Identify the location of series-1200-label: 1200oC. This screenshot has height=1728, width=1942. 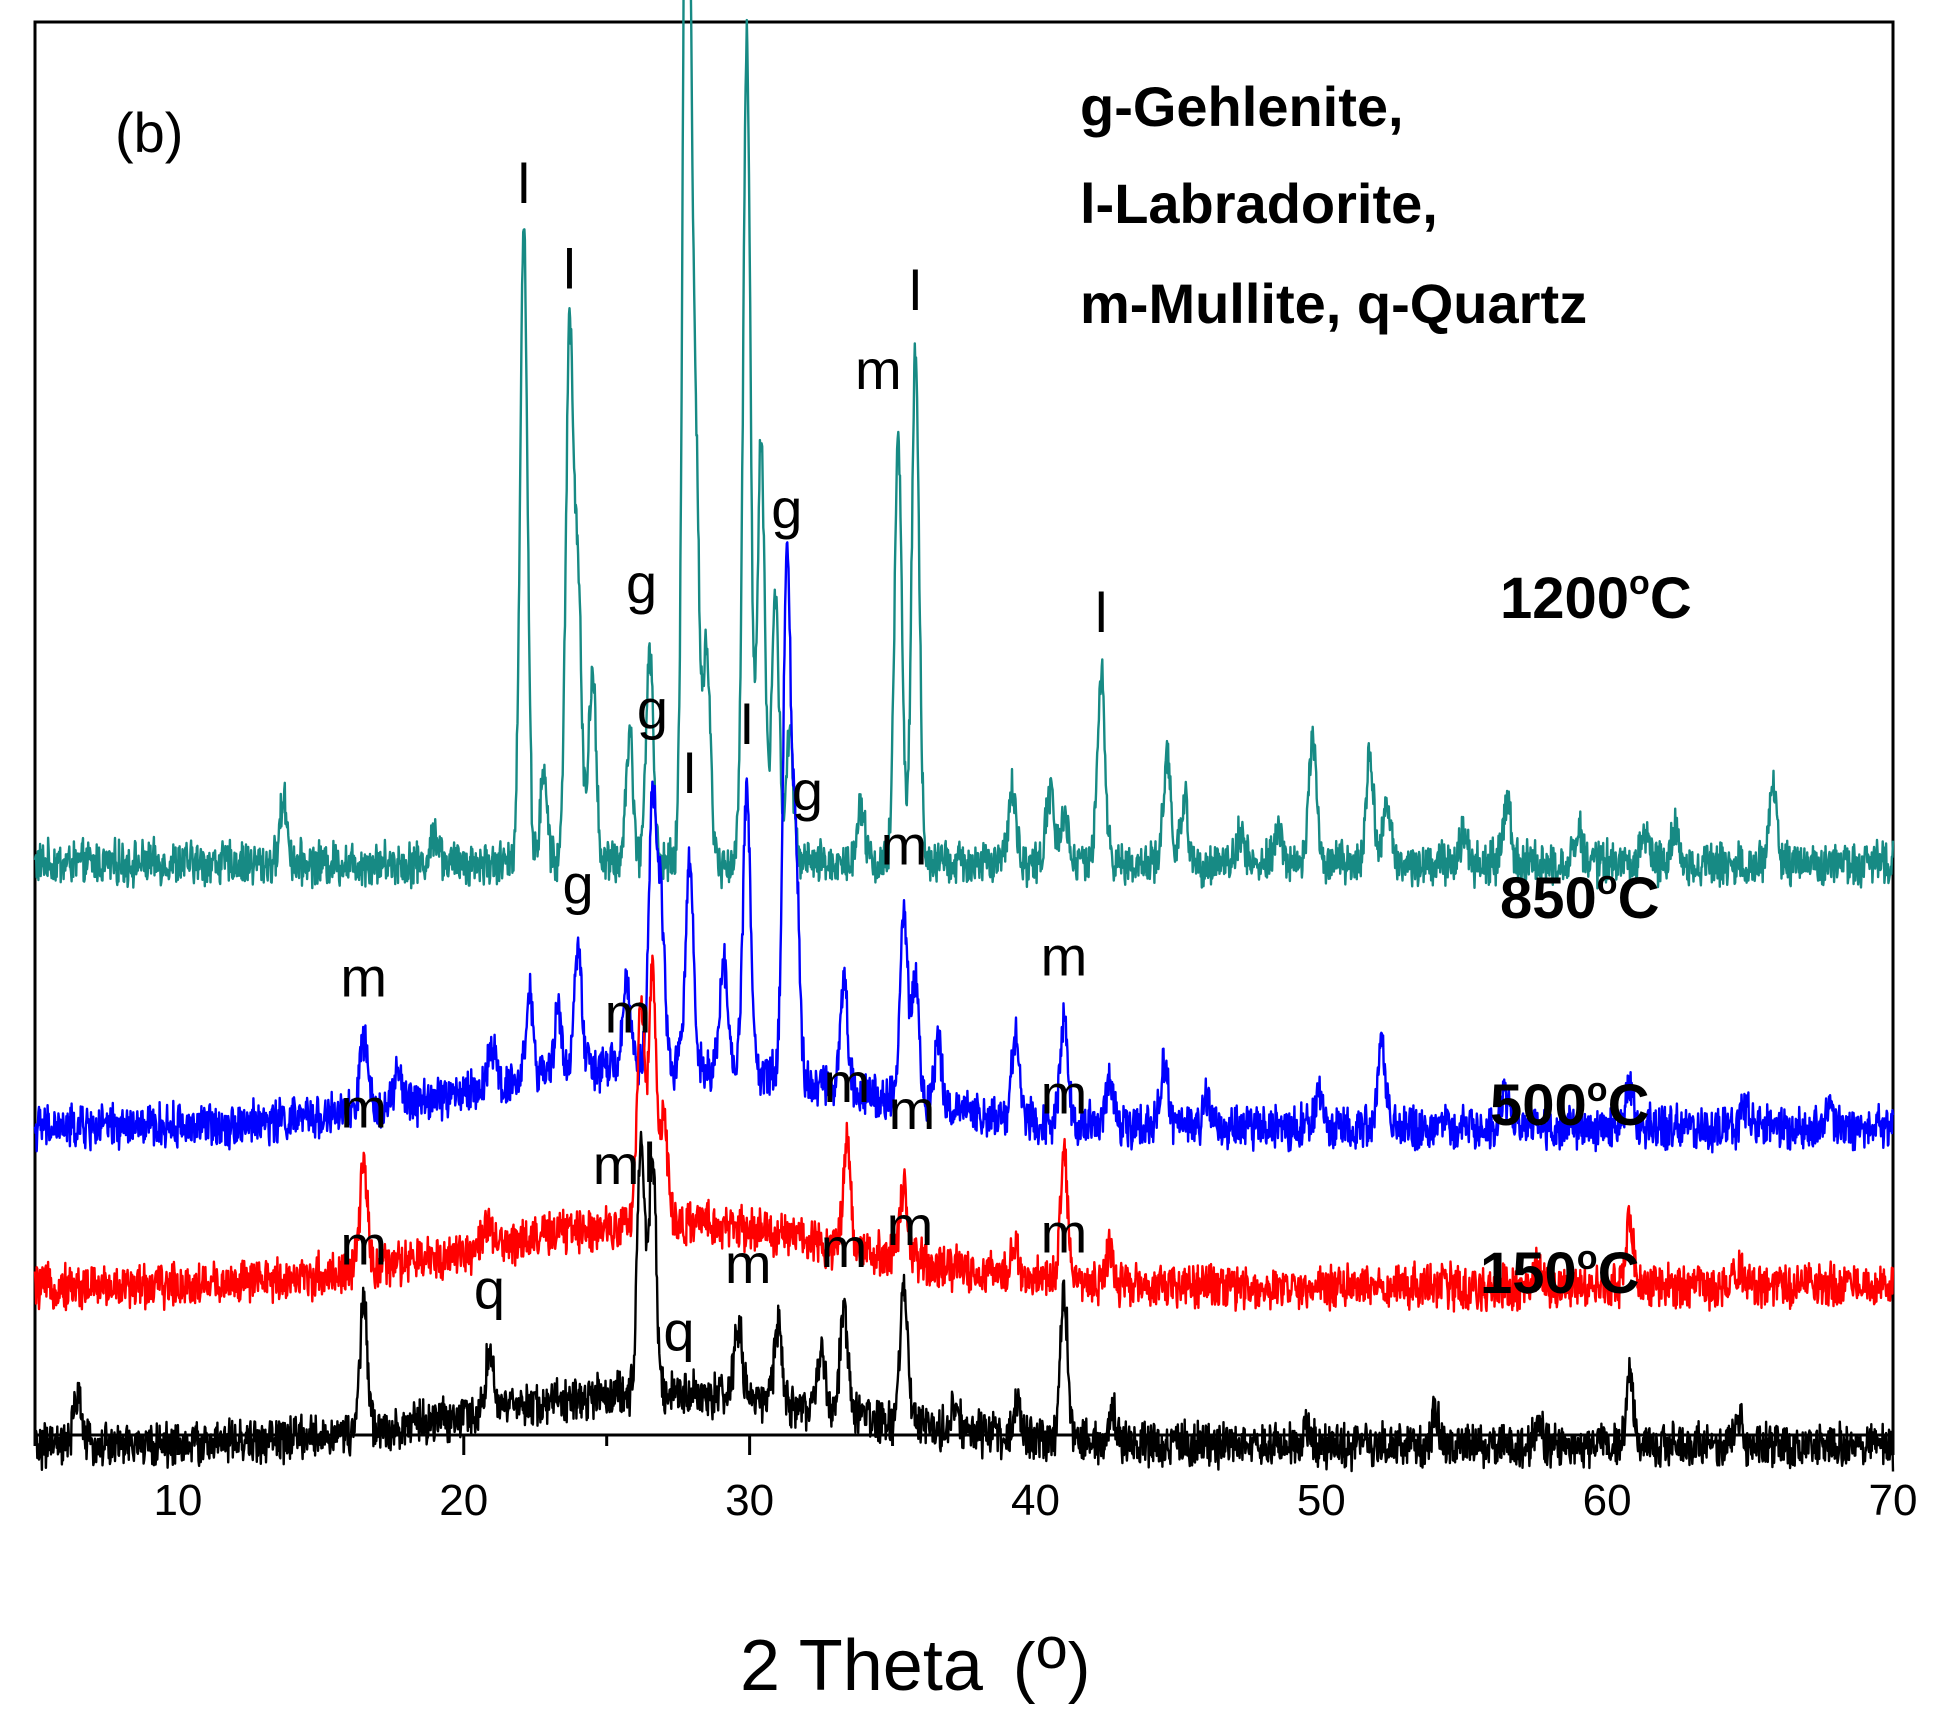
(1596, 597).